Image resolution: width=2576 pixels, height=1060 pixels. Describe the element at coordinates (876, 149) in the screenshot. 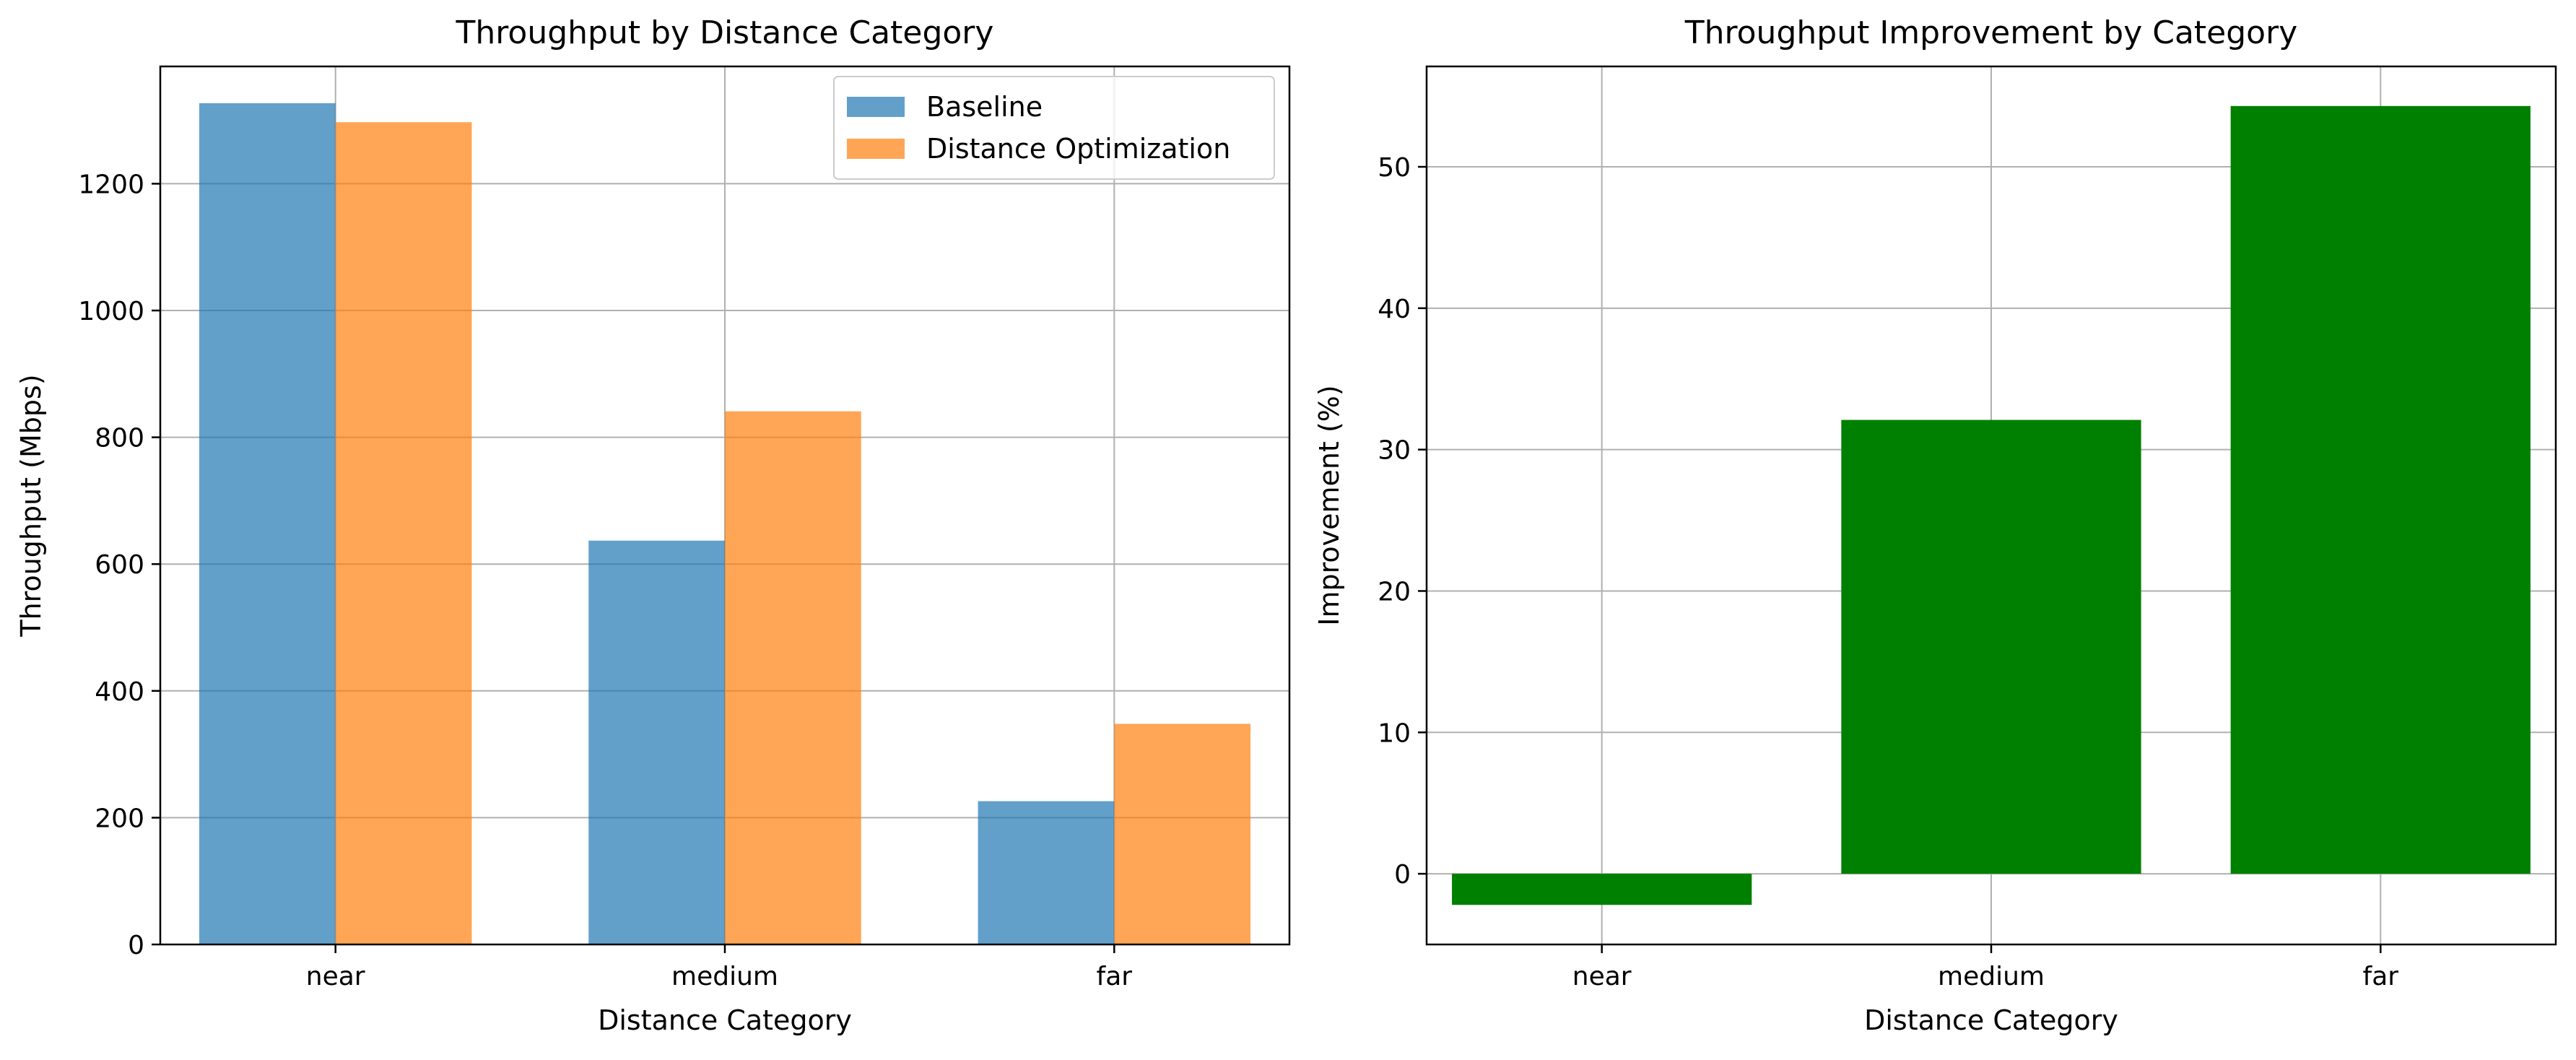

I see `legend-swatch-distance-optimization` at that location.